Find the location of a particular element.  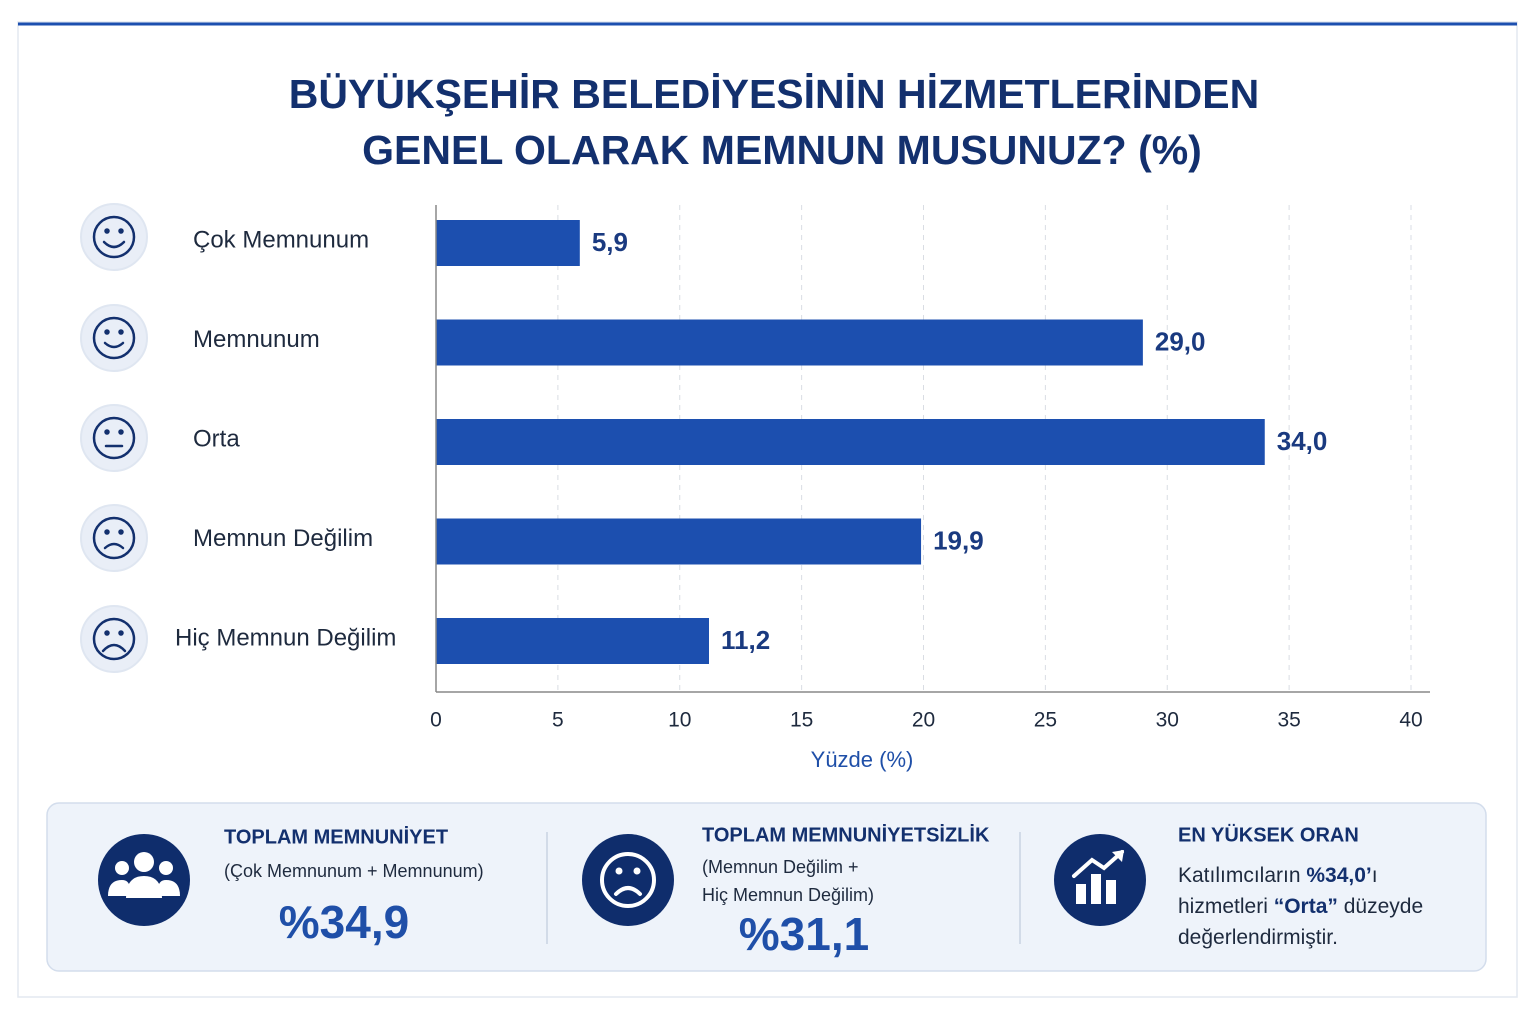

summary-segment: değerlendirmiştir. is located at coordinates (1258, 937).